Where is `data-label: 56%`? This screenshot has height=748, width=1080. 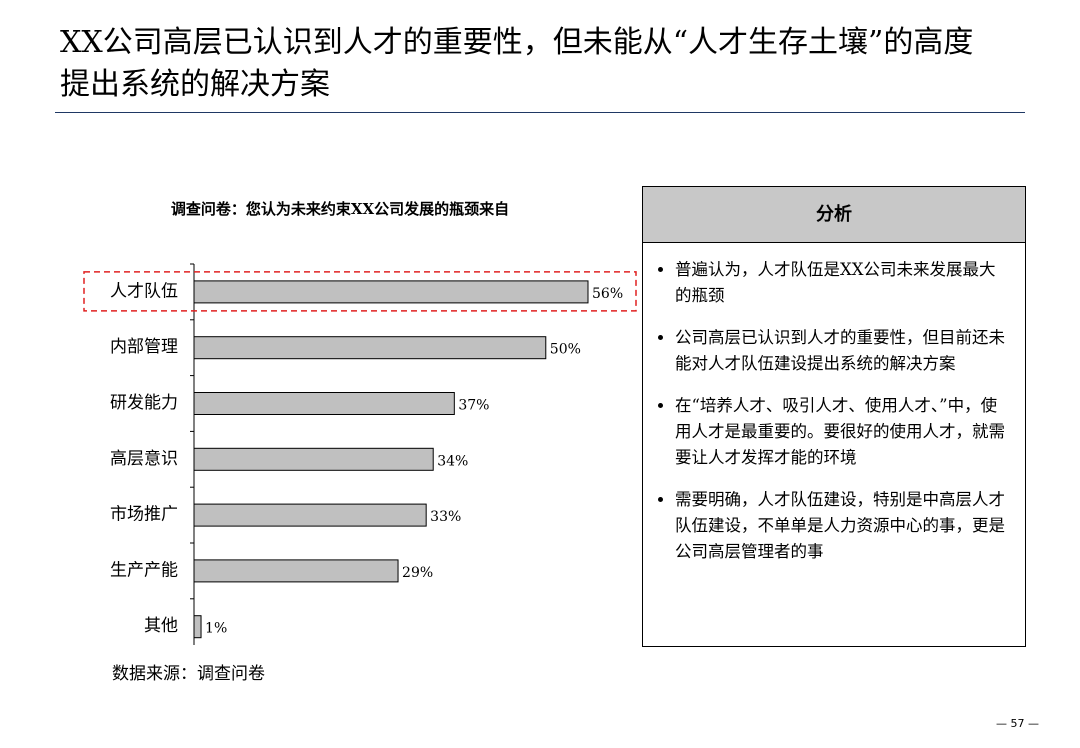 data-label: 56% is located at coordinates (607, 294).